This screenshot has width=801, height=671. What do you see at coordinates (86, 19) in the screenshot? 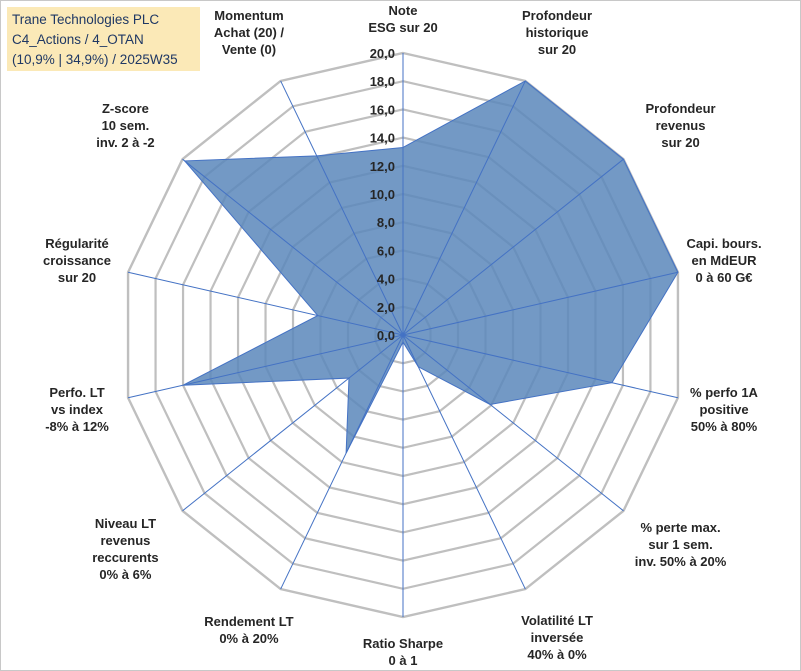
I see `title-line-company: Trane Technologies PLC` at bounding box center [86, 19].